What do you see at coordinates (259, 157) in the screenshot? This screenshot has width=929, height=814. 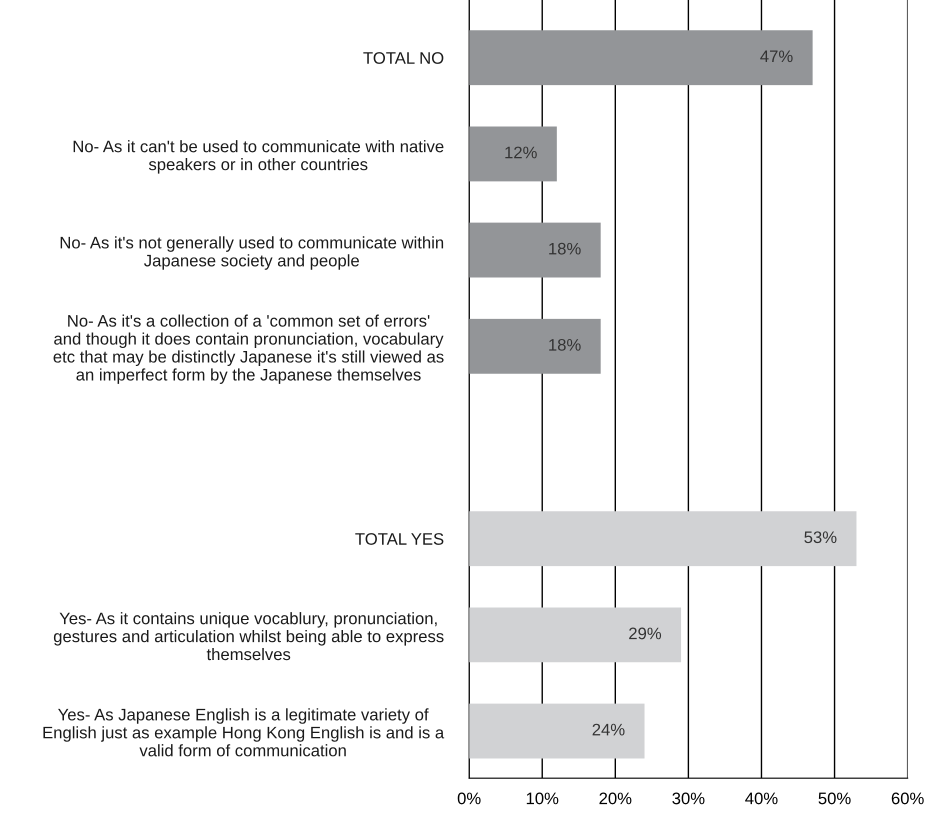 I see `y-tick-label: No- As it can't be used to communicate with native speakers or in other countries` at bounding box center [259, 157].